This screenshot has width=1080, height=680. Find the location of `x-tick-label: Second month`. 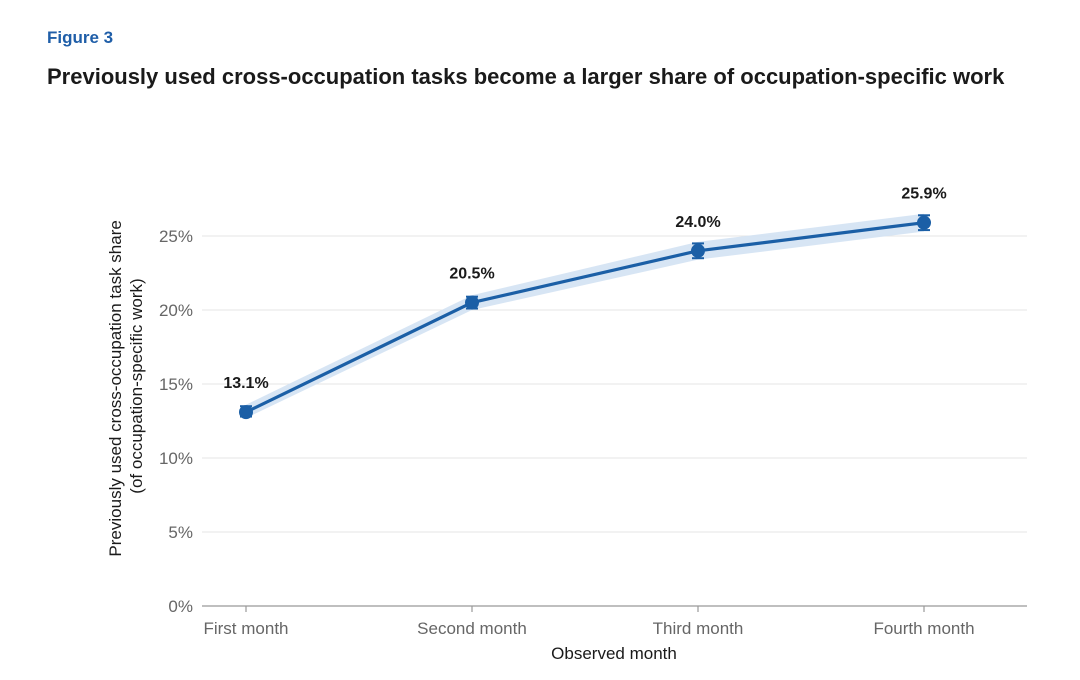

x-tick-label: Second month is located at coordinates (472, 628).